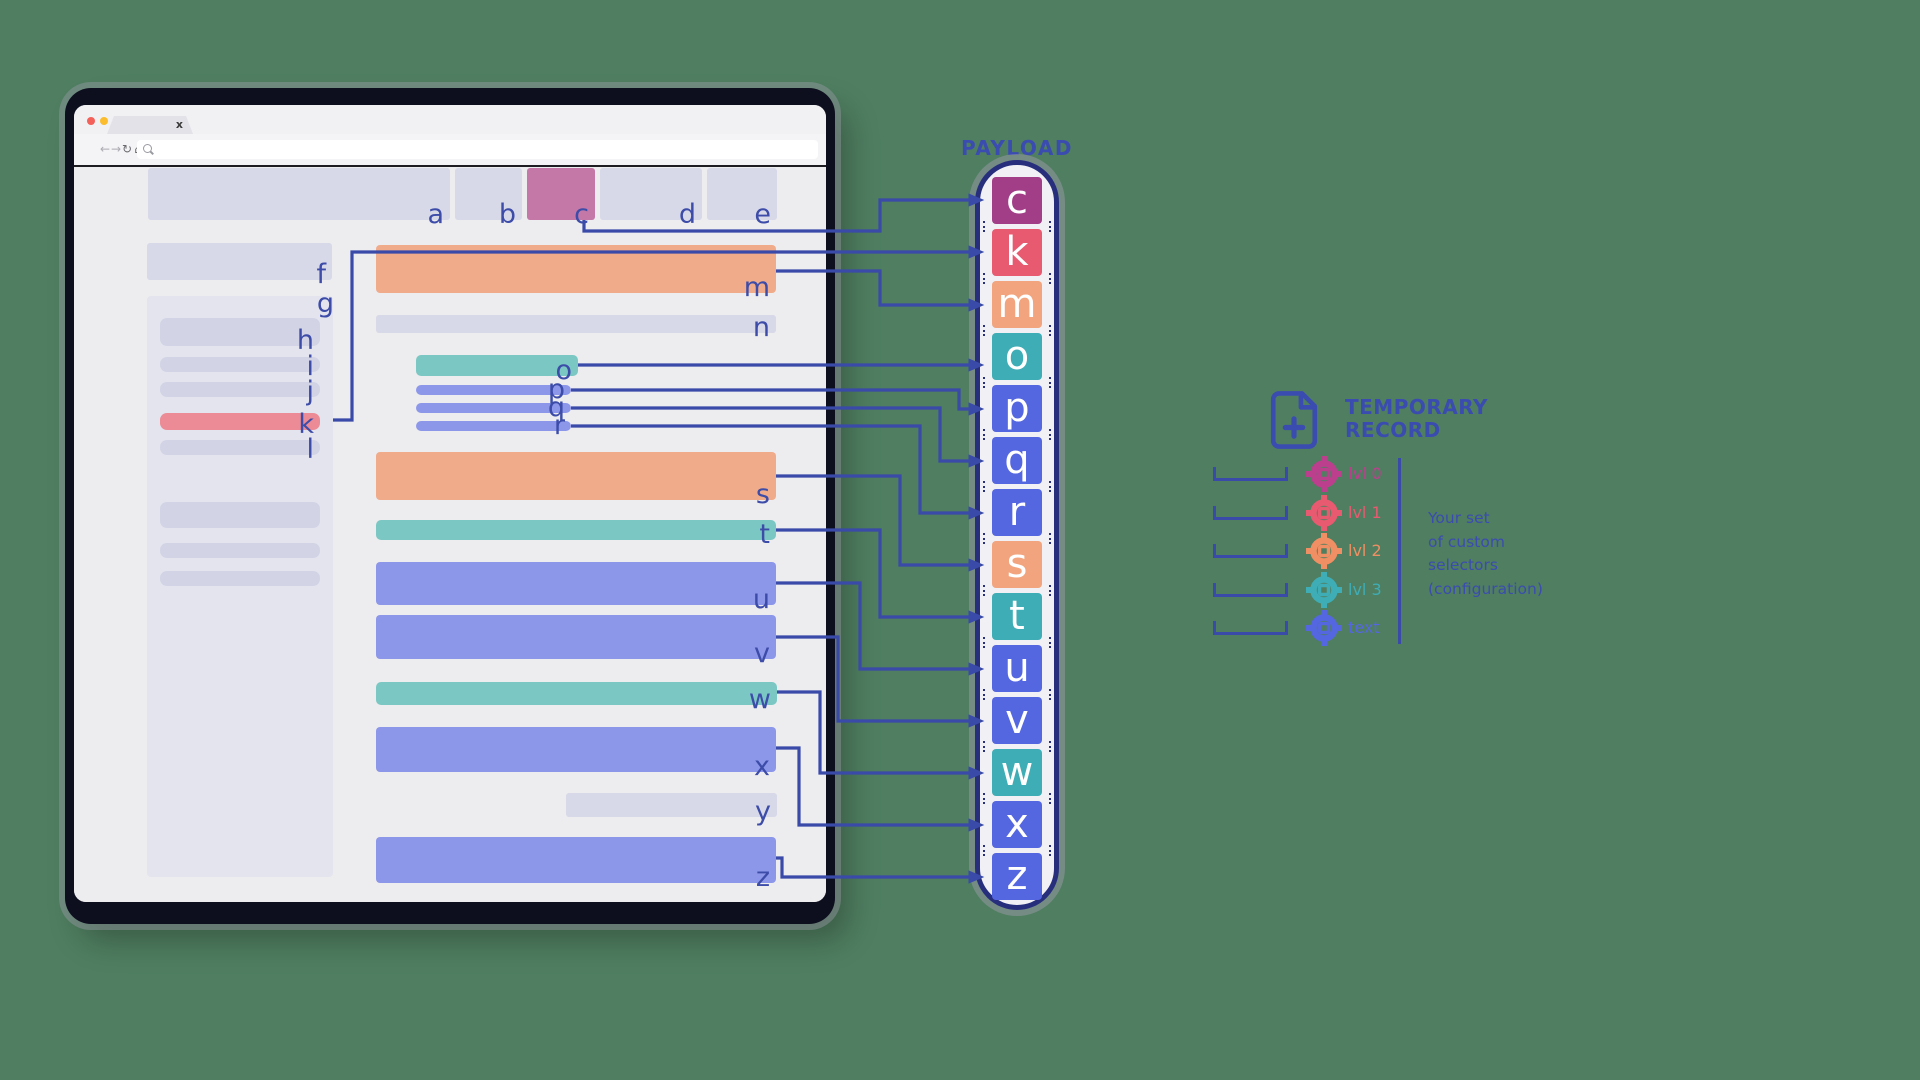 The height and width of the screenshot is (1080, 1920). I want to click on payload-block-z: z, so click(1017, 872).